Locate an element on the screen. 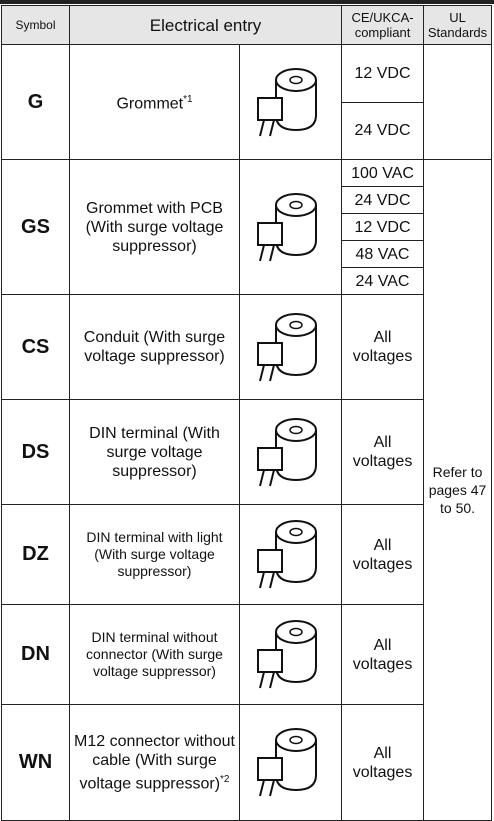 The width and height of the screenshot is (494, 821). symbol-cell: WN is located at coordinates (35, 762).